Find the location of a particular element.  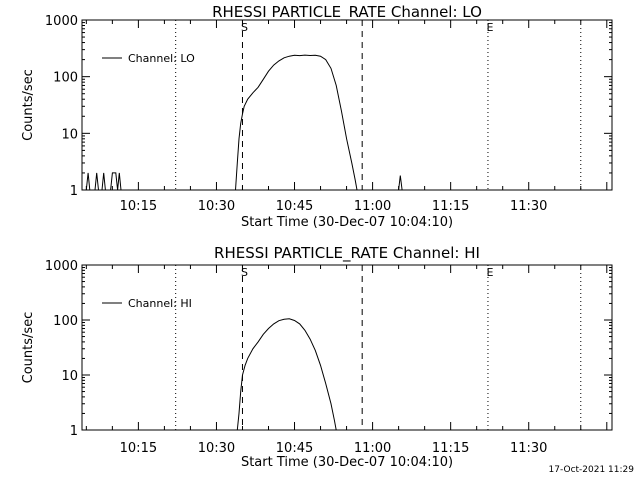

chart2-y-tick-label-0: 1 is located at coordinates (74, 431).